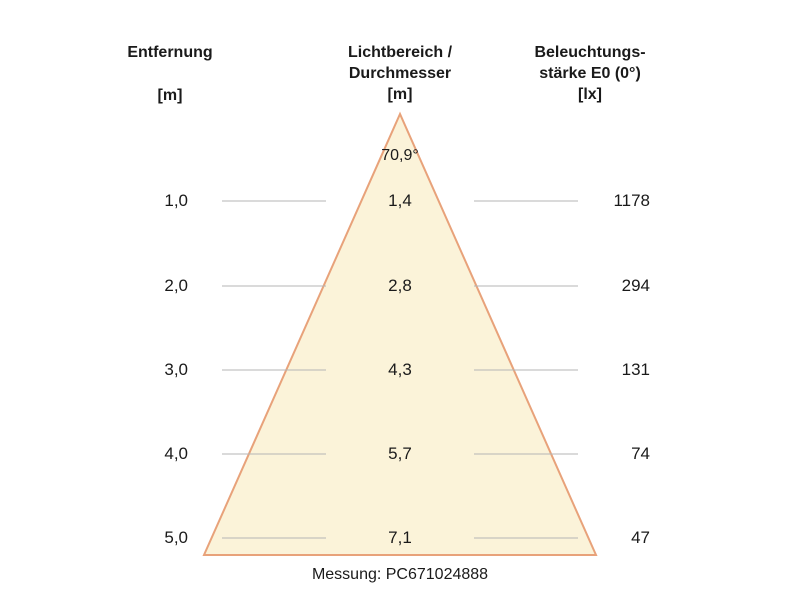 The width and height of the screenshot is (800, 600). Describe the element at coordinates (631, 200) in the screenshot. I see `illuminance-value: 1178` at that location.